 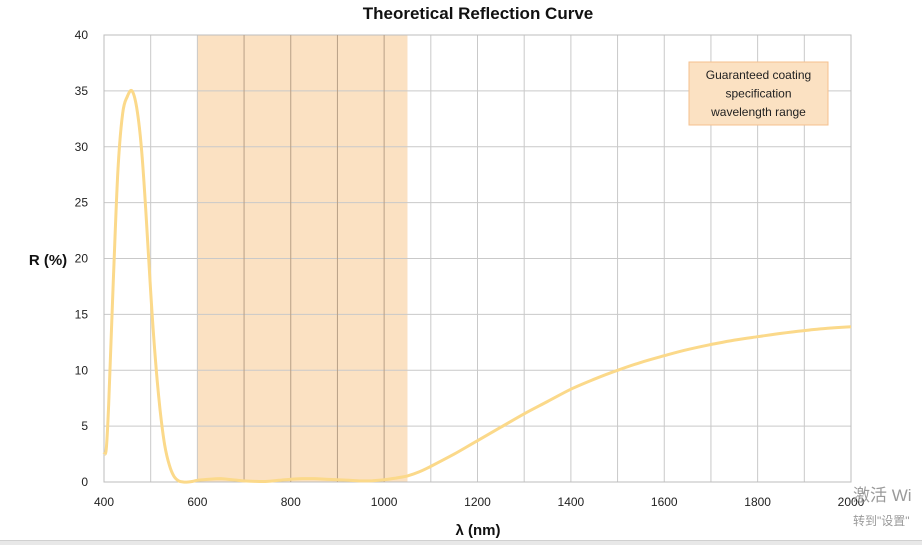 What do you see at coordinates (758, 112) in the screenshot?
I see `band-annotation-text: wavelength range` at bounding box center [758, 112].